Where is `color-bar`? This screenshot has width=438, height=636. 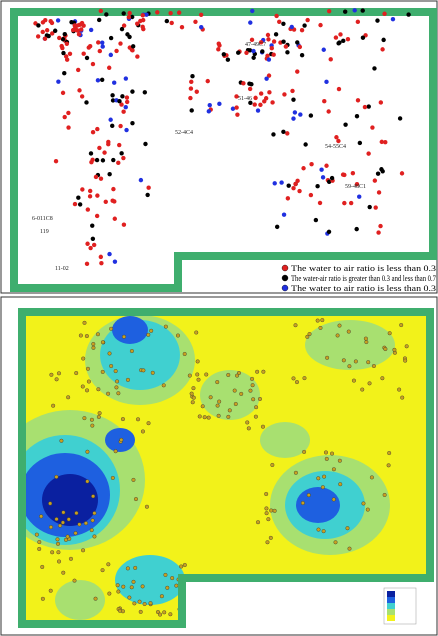 color-bar is located at coordinates (400, 606).